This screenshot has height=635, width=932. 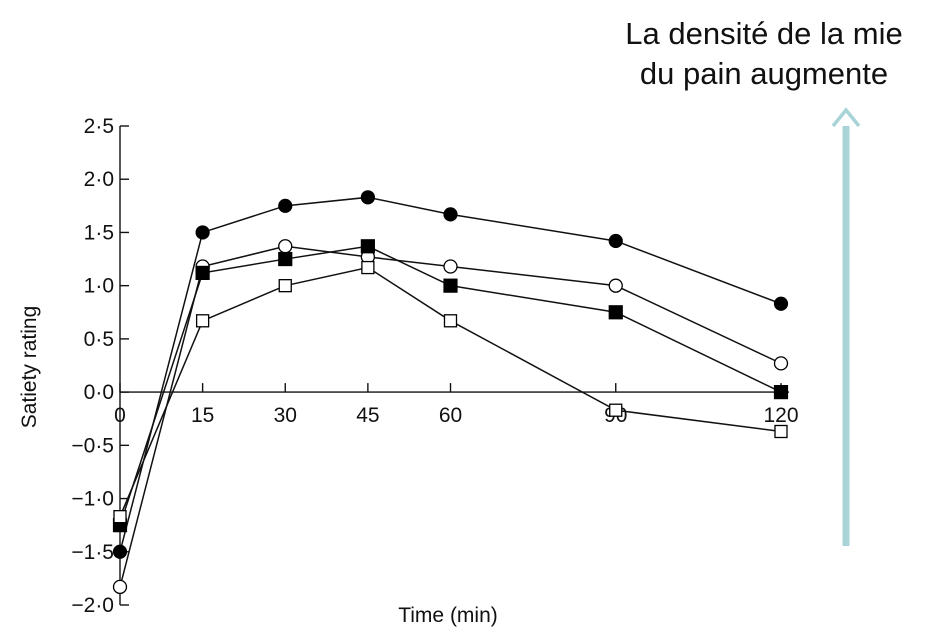 What do you see at coordinates (763, 33) in the screenshot?
I see `annotation-line-1: La densité de la mie` at bounding box center [763, 33].